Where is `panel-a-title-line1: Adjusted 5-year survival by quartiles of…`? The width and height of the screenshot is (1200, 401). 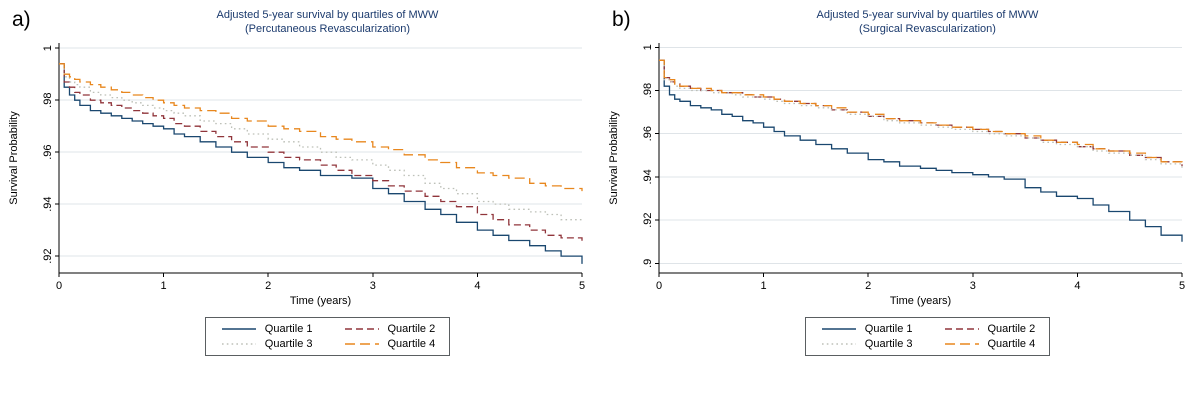
panel-a-title-line1: Adjusted 5-year survival by quartiles of… is located at coordinates (327, 15).